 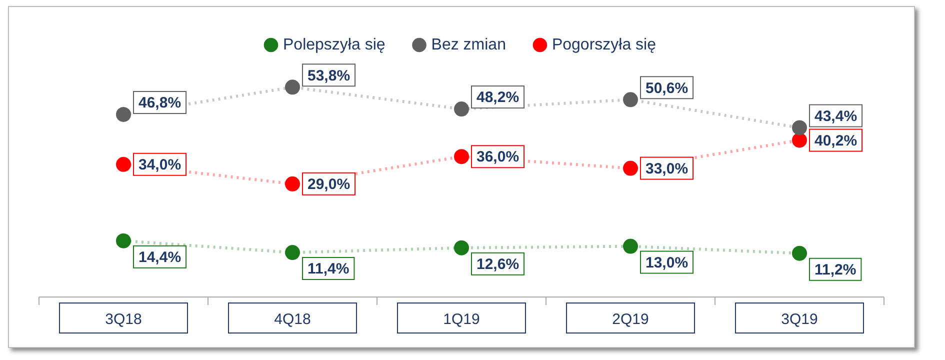 I want to click on data-label: 36,0%, so click(x=498, y=157).